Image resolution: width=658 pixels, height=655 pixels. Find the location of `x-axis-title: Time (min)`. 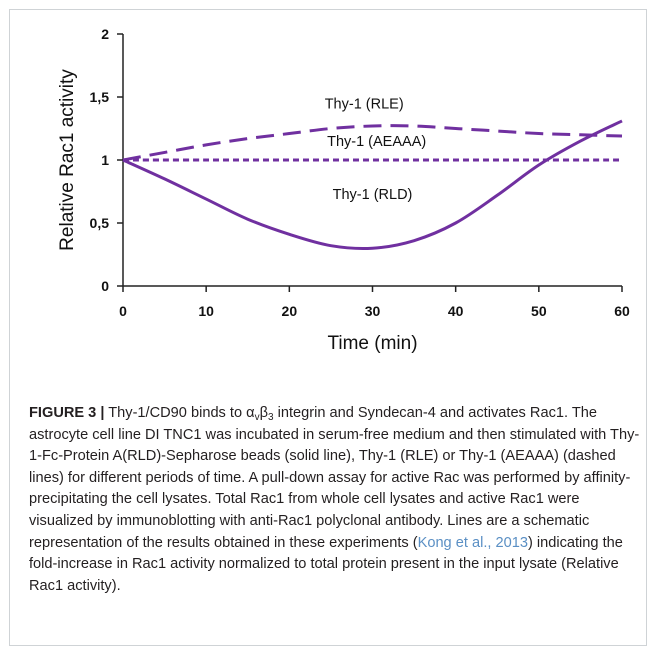

x-axis-title: Time (min) is located at coordinates (372, 343).